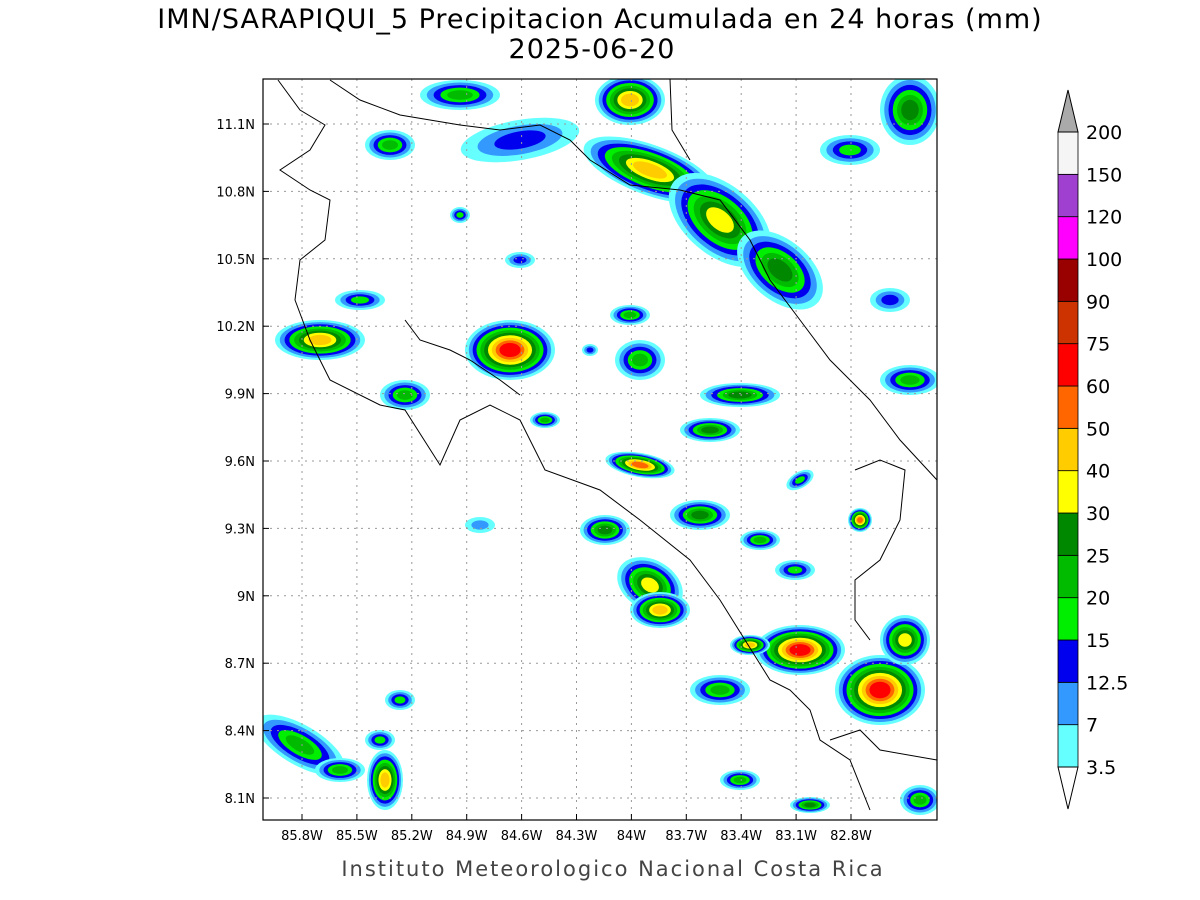  What do you see at coordinates (592, 49) in the screenshot?
I see `date: 2025-06-20` at bounding box center [592, 49].